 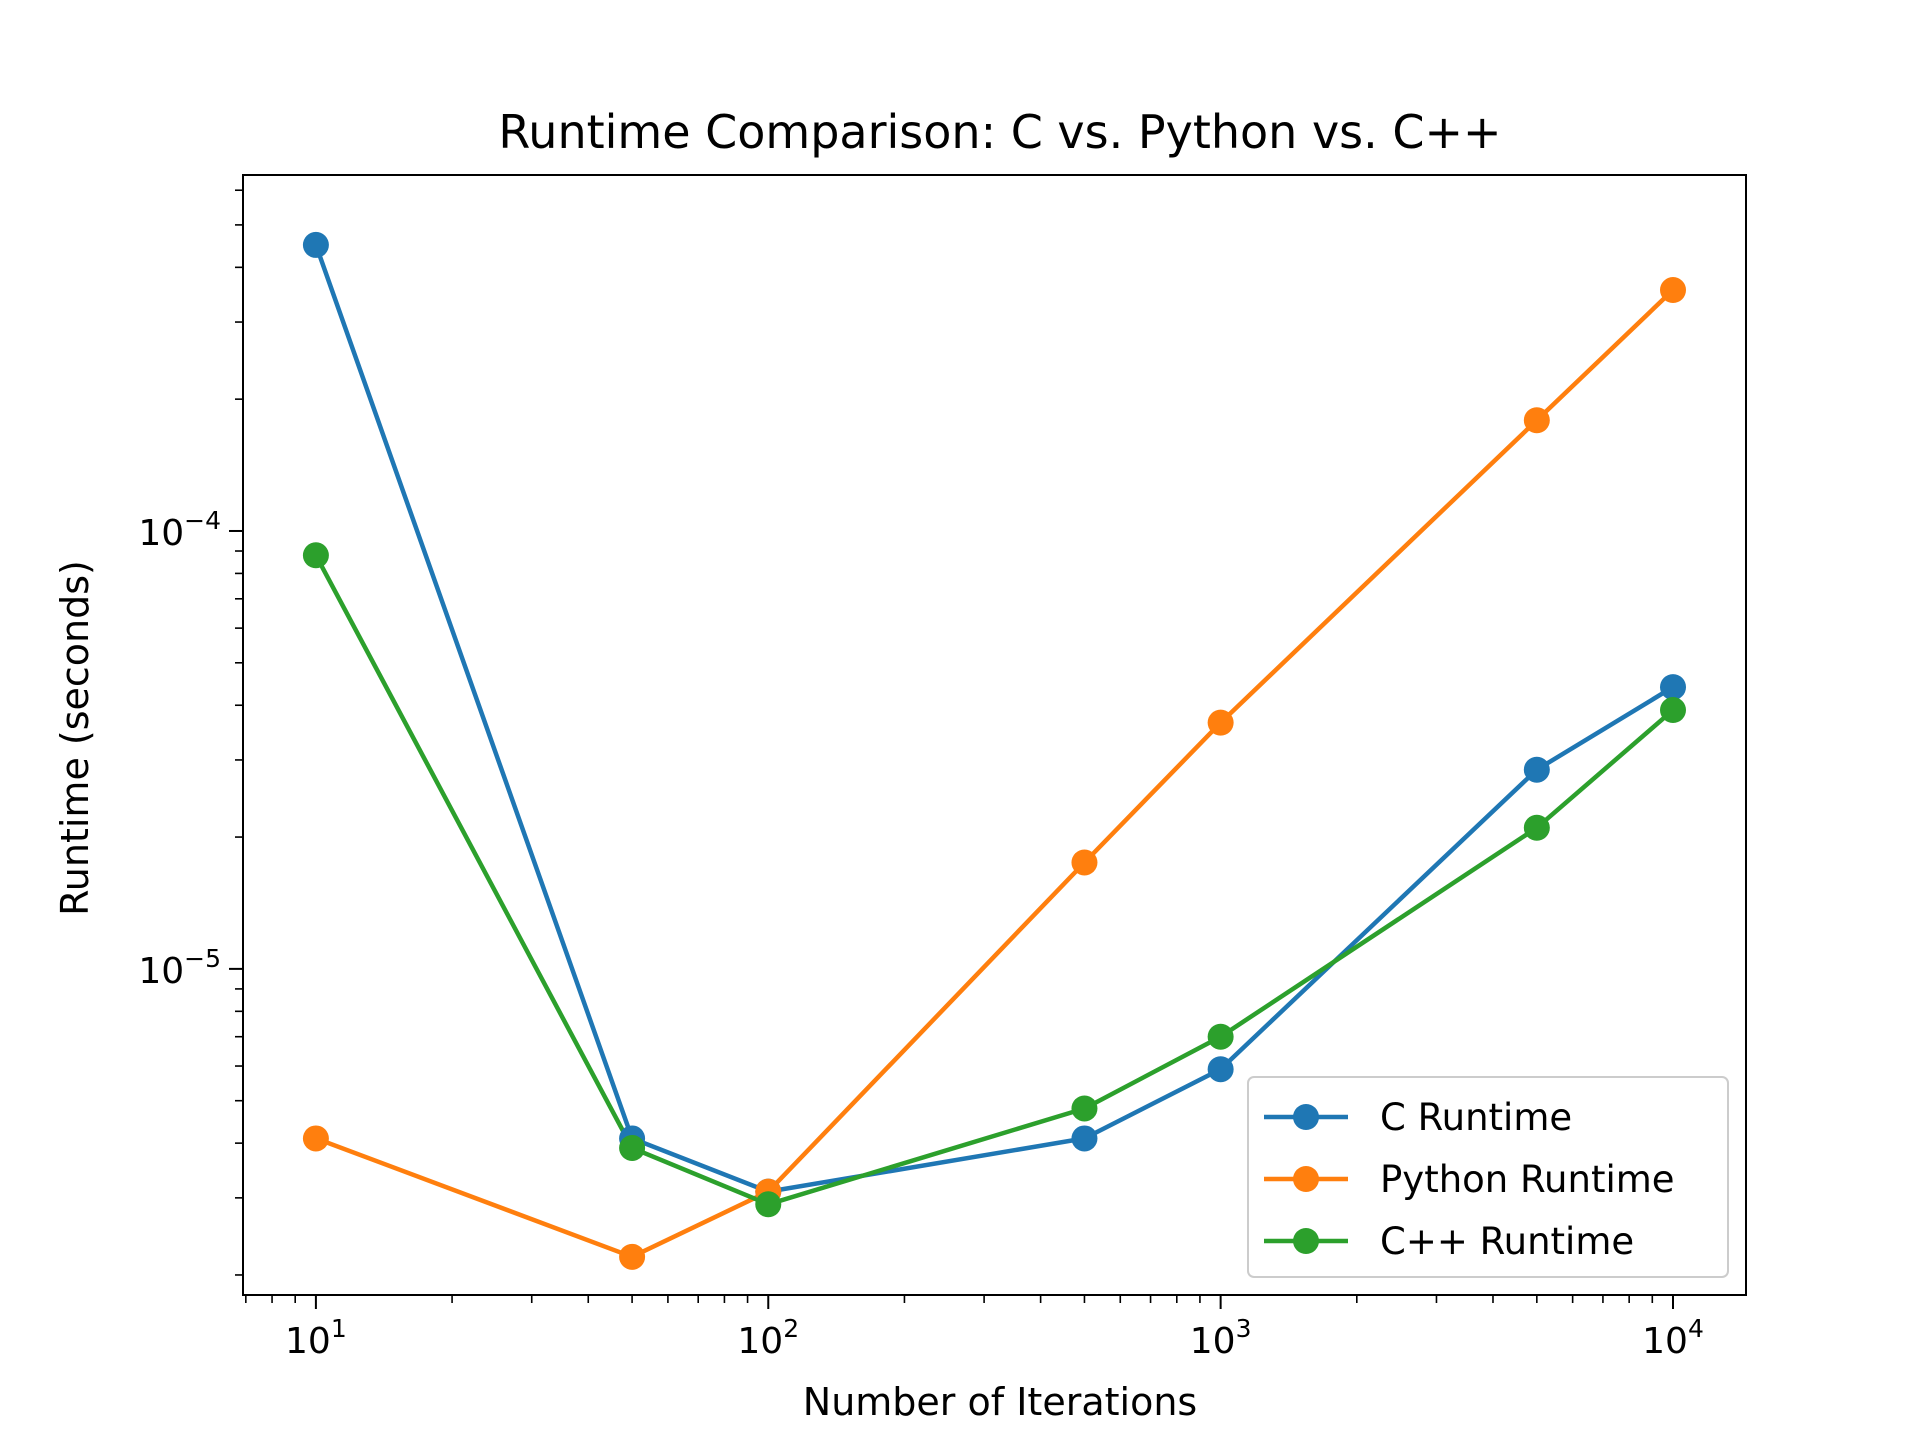 I want to click on y-tick-label: 10⁻⁴, so click(x=179, y=530).